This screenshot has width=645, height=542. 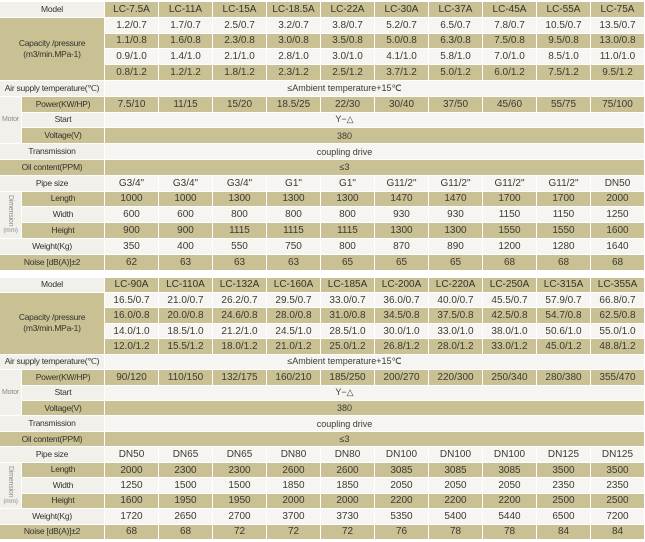 I want to click on row-label: Start, so click(x=63, y=120).